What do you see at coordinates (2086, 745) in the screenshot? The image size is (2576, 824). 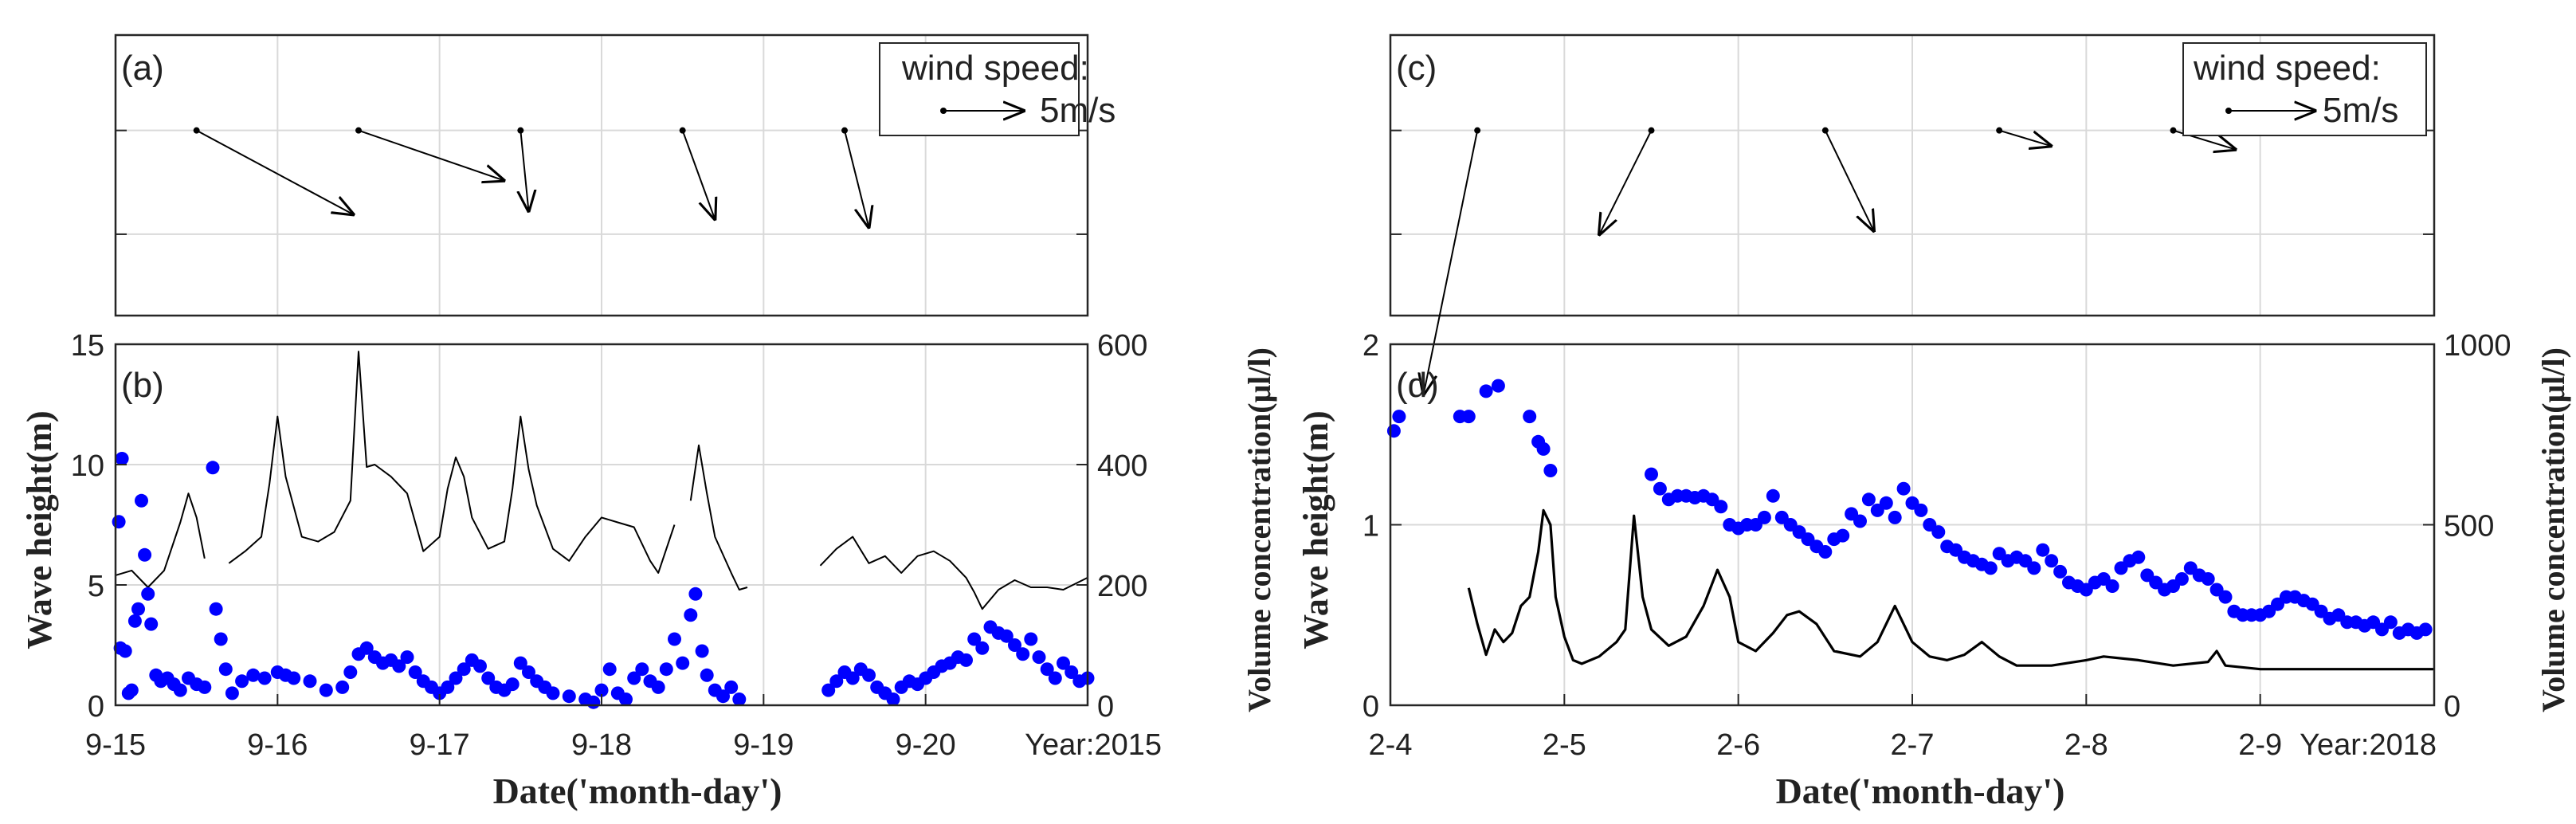 I see `d-xtick-label-4: 2-8` at bounding box center [2086, 745].